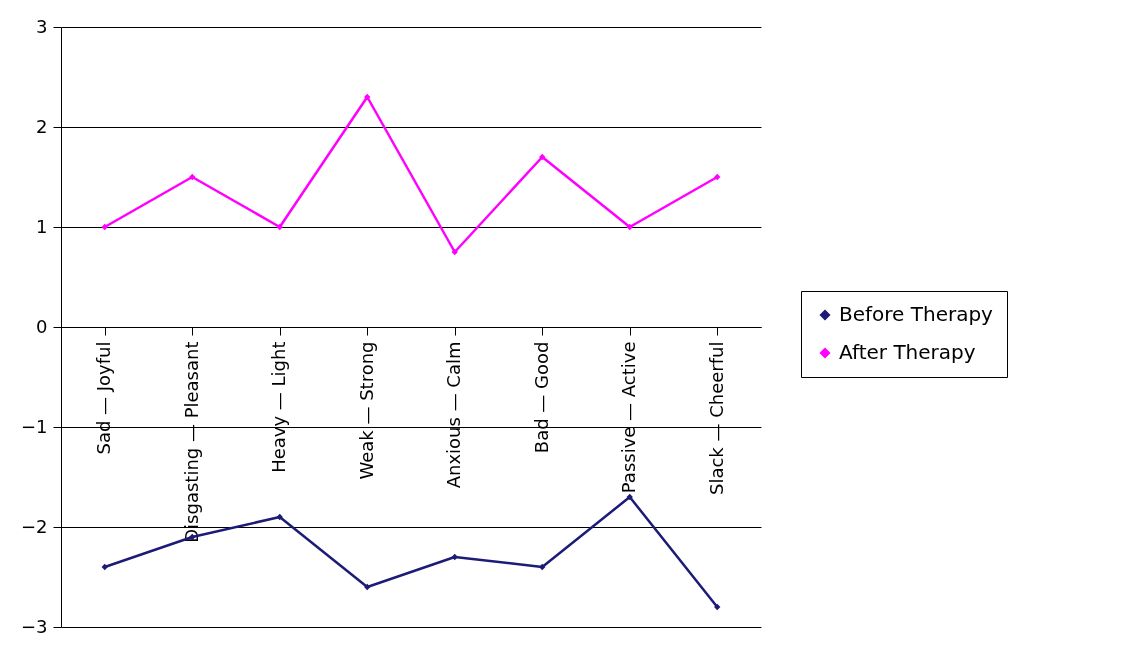 The image size is (1143, 650). Describe the element at coordinates (916, 314) in the screenshot. I see `legend-label: Before Therapy` at that location.